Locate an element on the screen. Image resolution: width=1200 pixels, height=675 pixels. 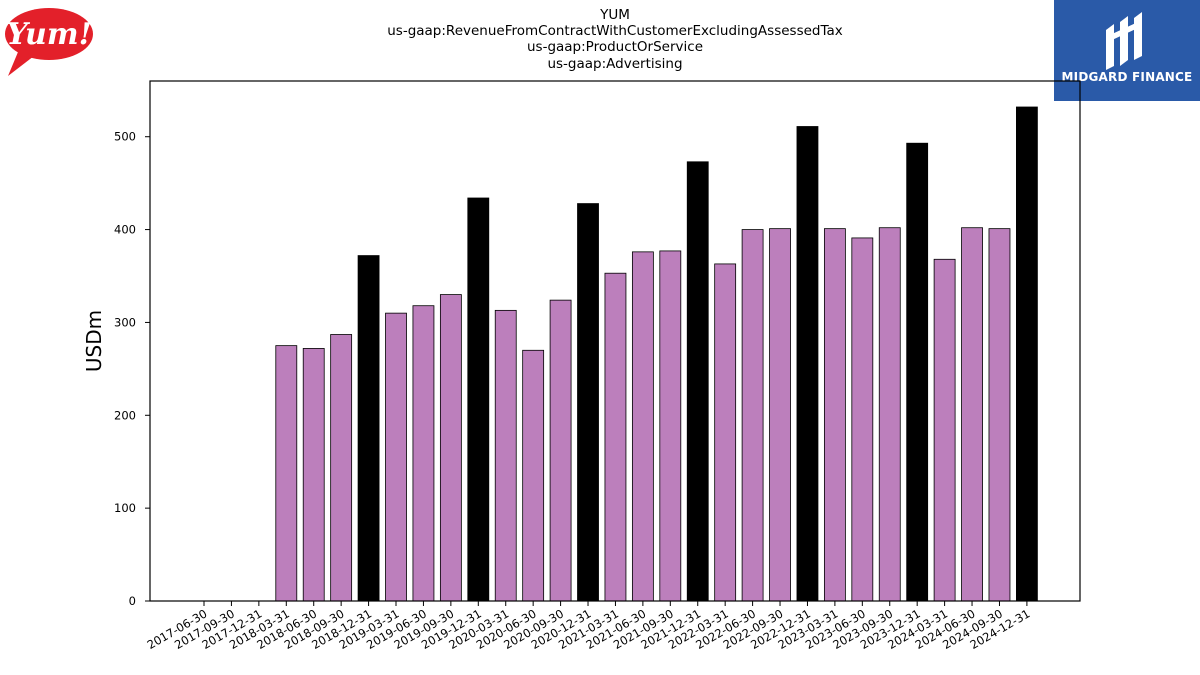
yum-logo: Yum! is located at coordinates (50, 41).